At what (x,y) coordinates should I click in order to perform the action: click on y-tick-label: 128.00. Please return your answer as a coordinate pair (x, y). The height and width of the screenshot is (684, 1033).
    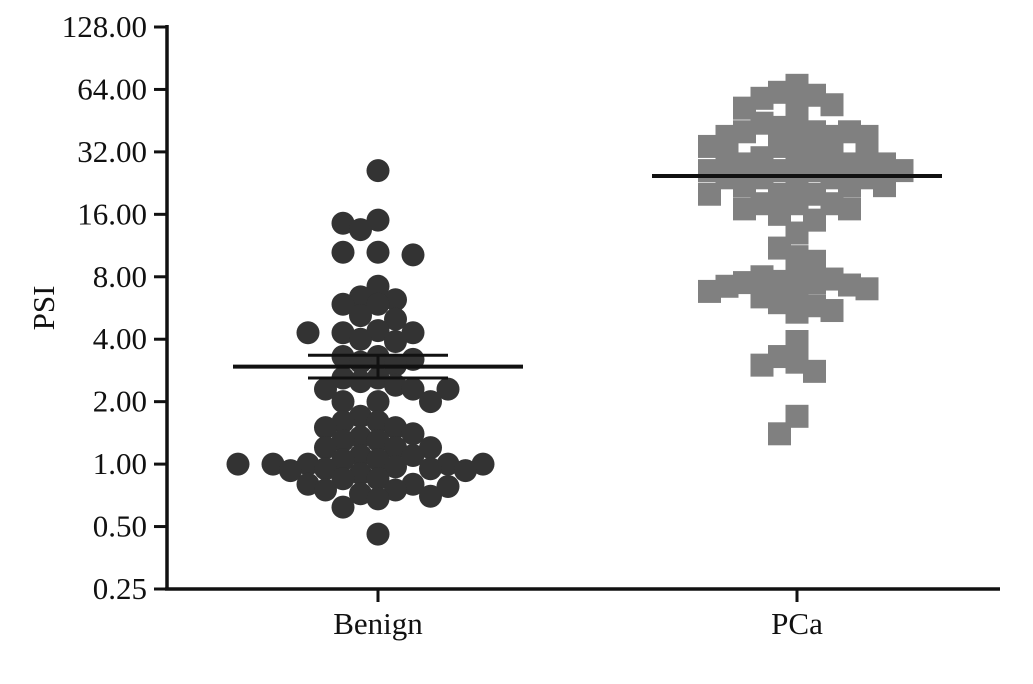
    Looking at the image, I should click on (104, 26).